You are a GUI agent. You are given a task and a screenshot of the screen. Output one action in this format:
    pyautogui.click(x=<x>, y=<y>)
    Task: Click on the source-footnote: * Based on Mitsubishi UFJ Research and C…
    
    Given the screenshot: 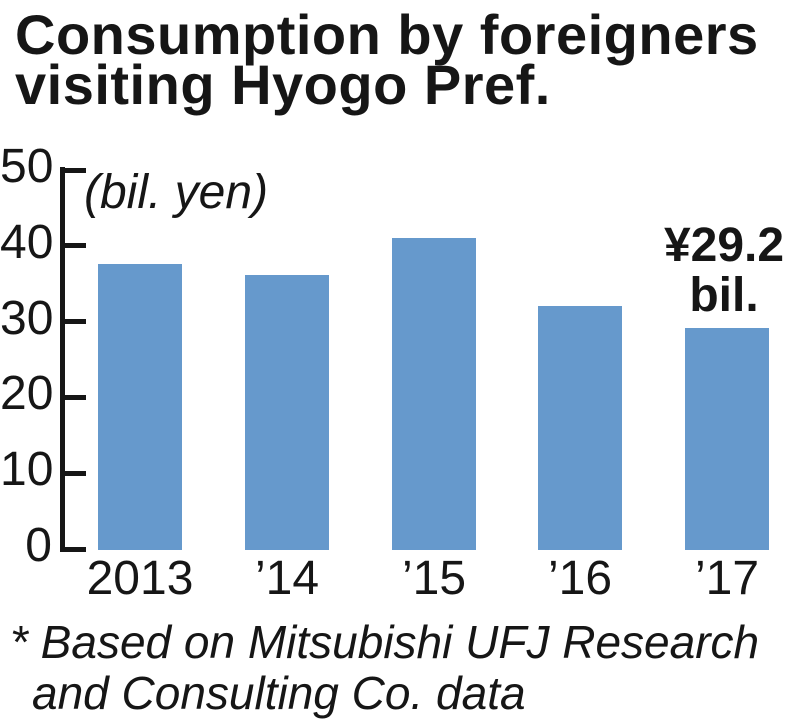 What is the action you would take?
    pyautogui.click(x=384, y=668)
    